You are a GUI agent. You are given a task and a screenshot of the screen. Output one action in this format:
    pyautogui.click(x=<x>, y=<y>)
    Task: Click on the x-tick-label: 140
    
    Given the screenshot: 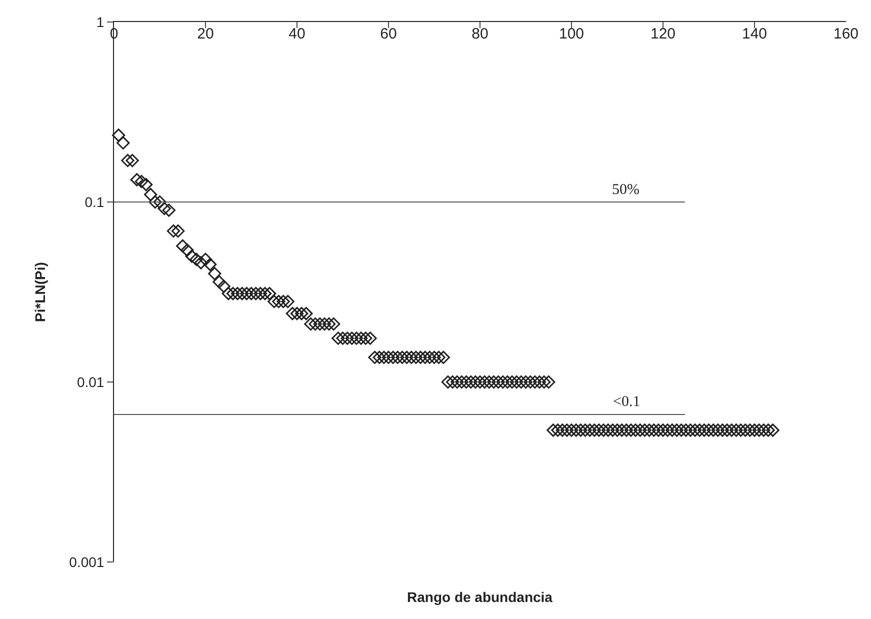 What is the action you would take?
    pyautogui.click(x=755, y=34)
    